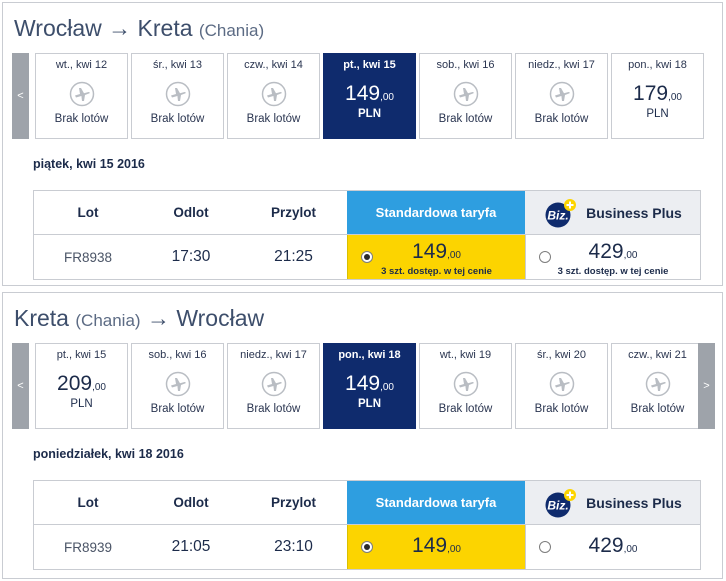 The image size is (726, 581). Describe the element at coordinates (191, 546) in the screenshot. I see `departure-time: 21:05` at that location.